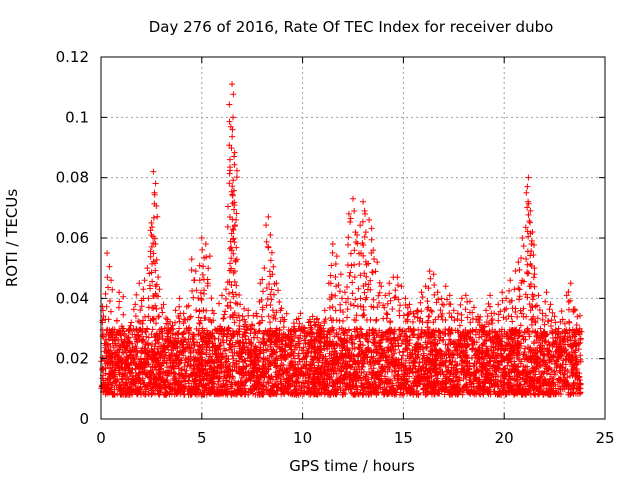 Image resolution: width=640 pixels, height=480 pixels. I want to click on x-tick-label: 25, so click(604, 438).